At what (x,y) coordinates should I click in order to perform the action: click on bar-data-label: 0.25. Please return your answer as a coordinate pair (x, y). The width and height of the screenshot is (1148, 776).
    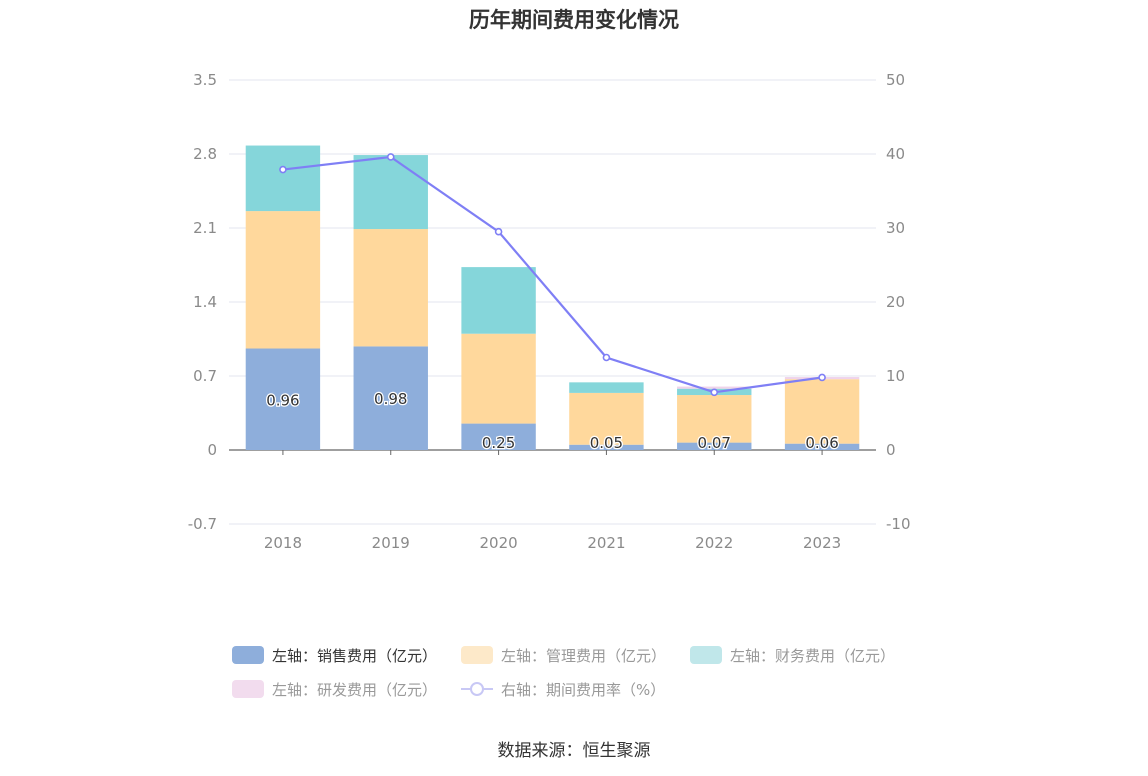
    Looking at the image, I should click on (498, 443).